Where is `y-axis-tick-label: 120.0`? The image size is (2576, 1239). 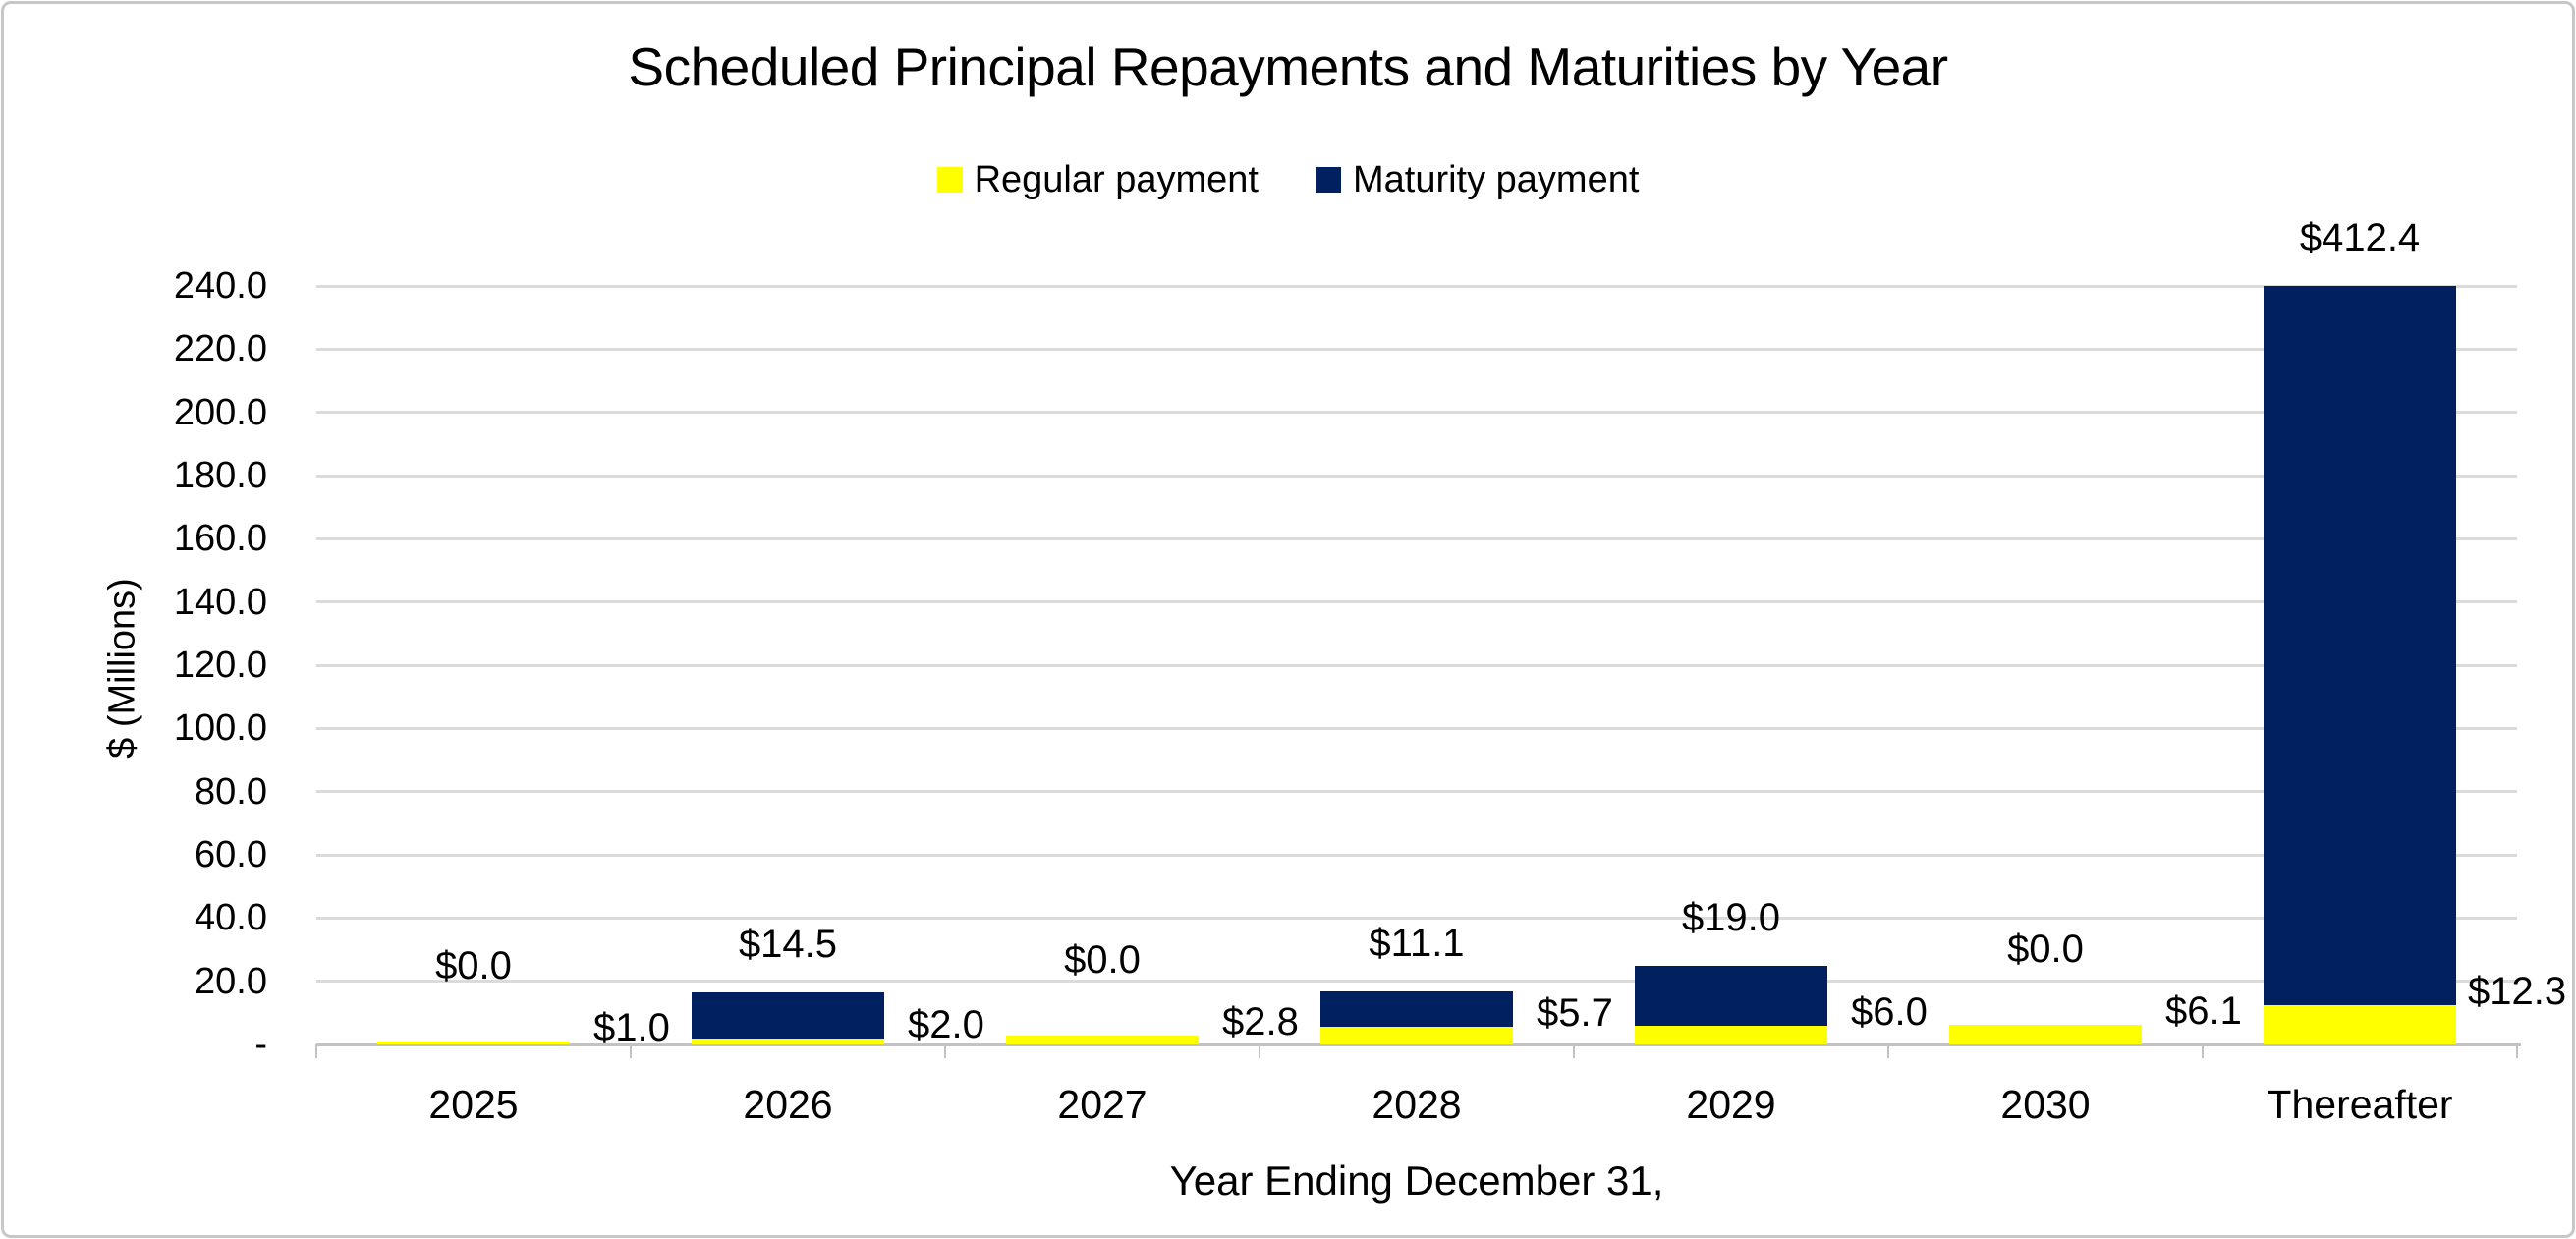
y-axis-tick-label: 120.0 is located at coordinates (220, 665).